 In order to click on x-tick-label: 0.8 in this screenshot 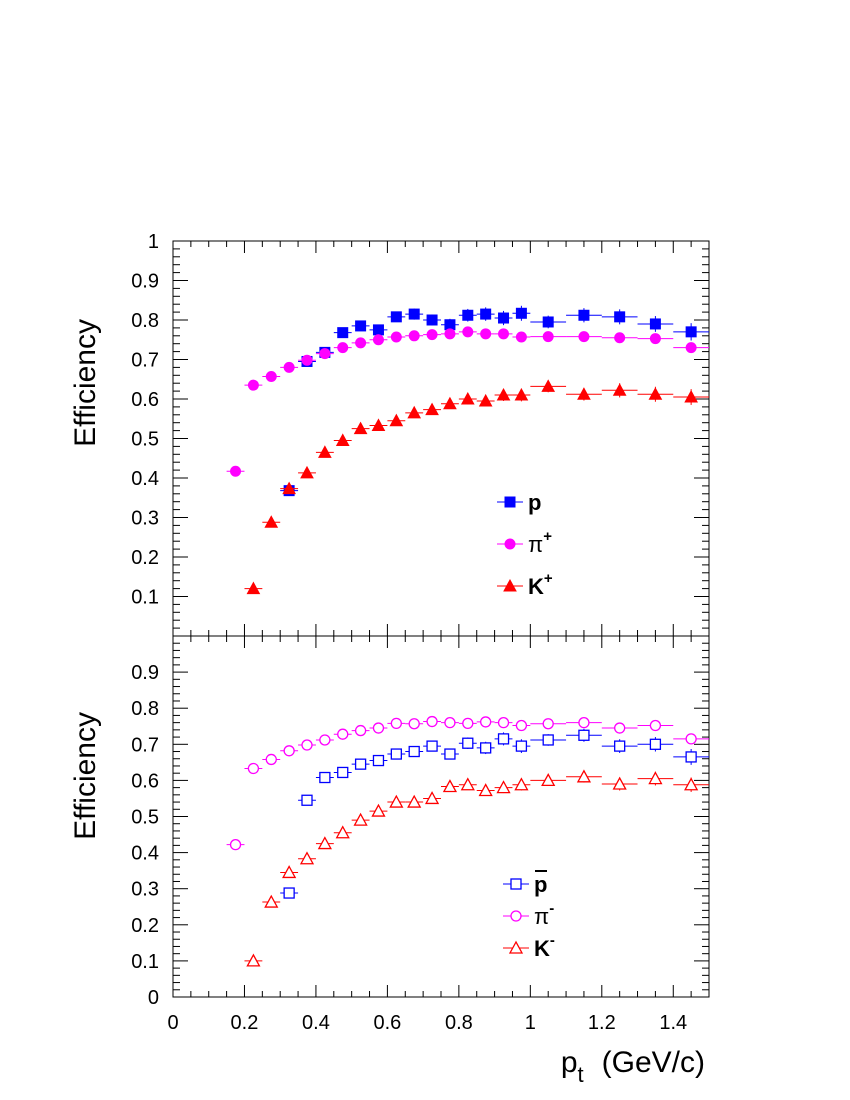, I will do `click(459, 1023)`.